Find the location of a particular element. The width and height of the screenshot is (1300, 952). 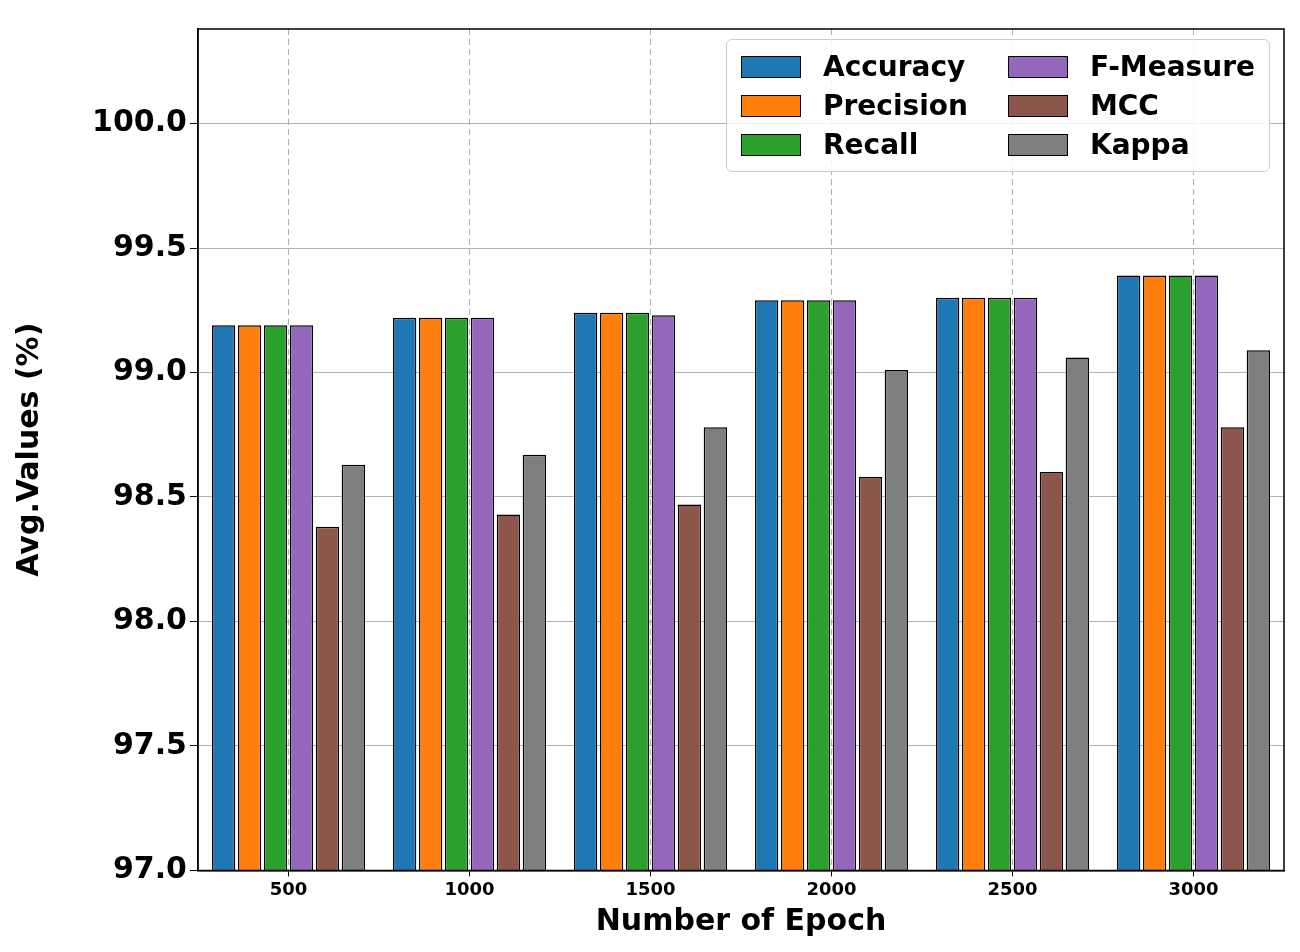

x-tick-label: 2000 is located at coordinates (831, 888).